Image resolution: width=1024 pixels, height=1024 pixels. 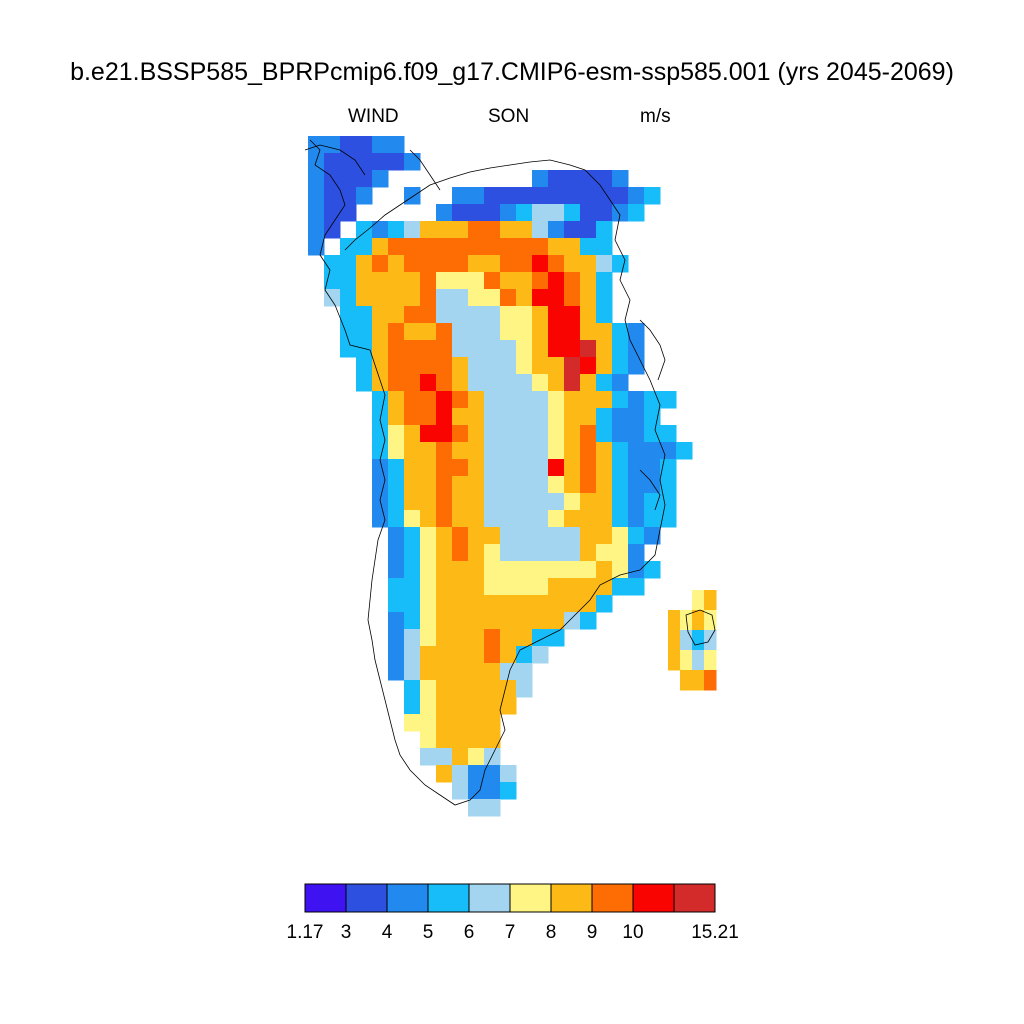 What do you see at coordinates (387, 932) in the screenshot?
I see `colorbar-tick-label: 4` at bounding box center [387, 932].